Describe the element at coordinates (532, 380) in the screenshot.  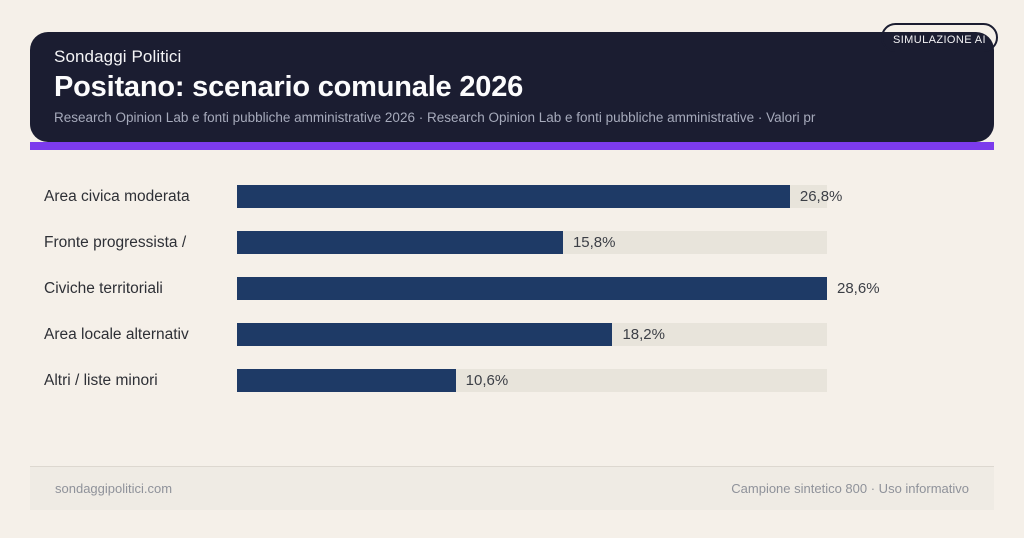
I see `bar-track: 10,6%` at that location.